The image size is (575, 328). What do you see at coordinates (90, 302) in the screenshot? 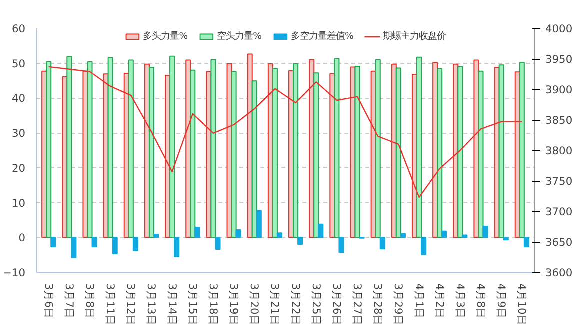
I see `x-tick-label: 3月8日` at bounding box center [90, 302].